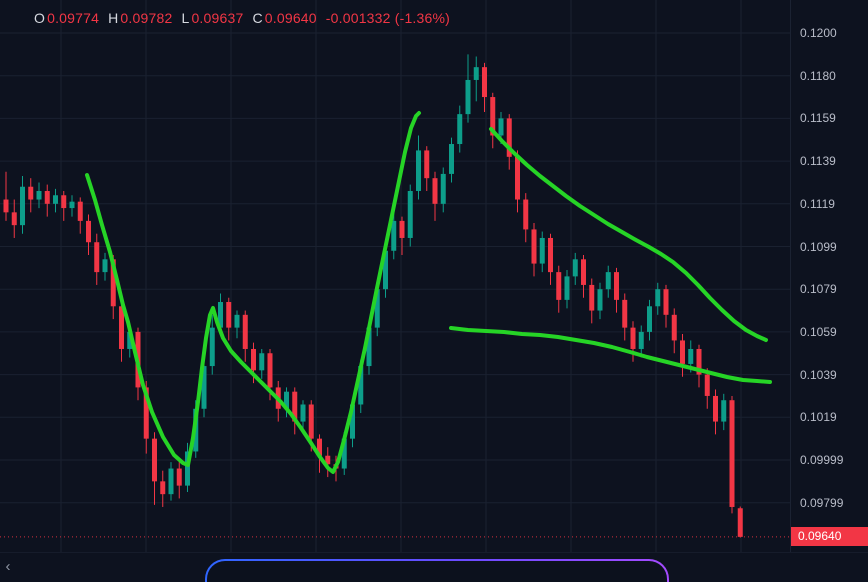  I want to click on close-group: C 0.09640, so click(284, 18).